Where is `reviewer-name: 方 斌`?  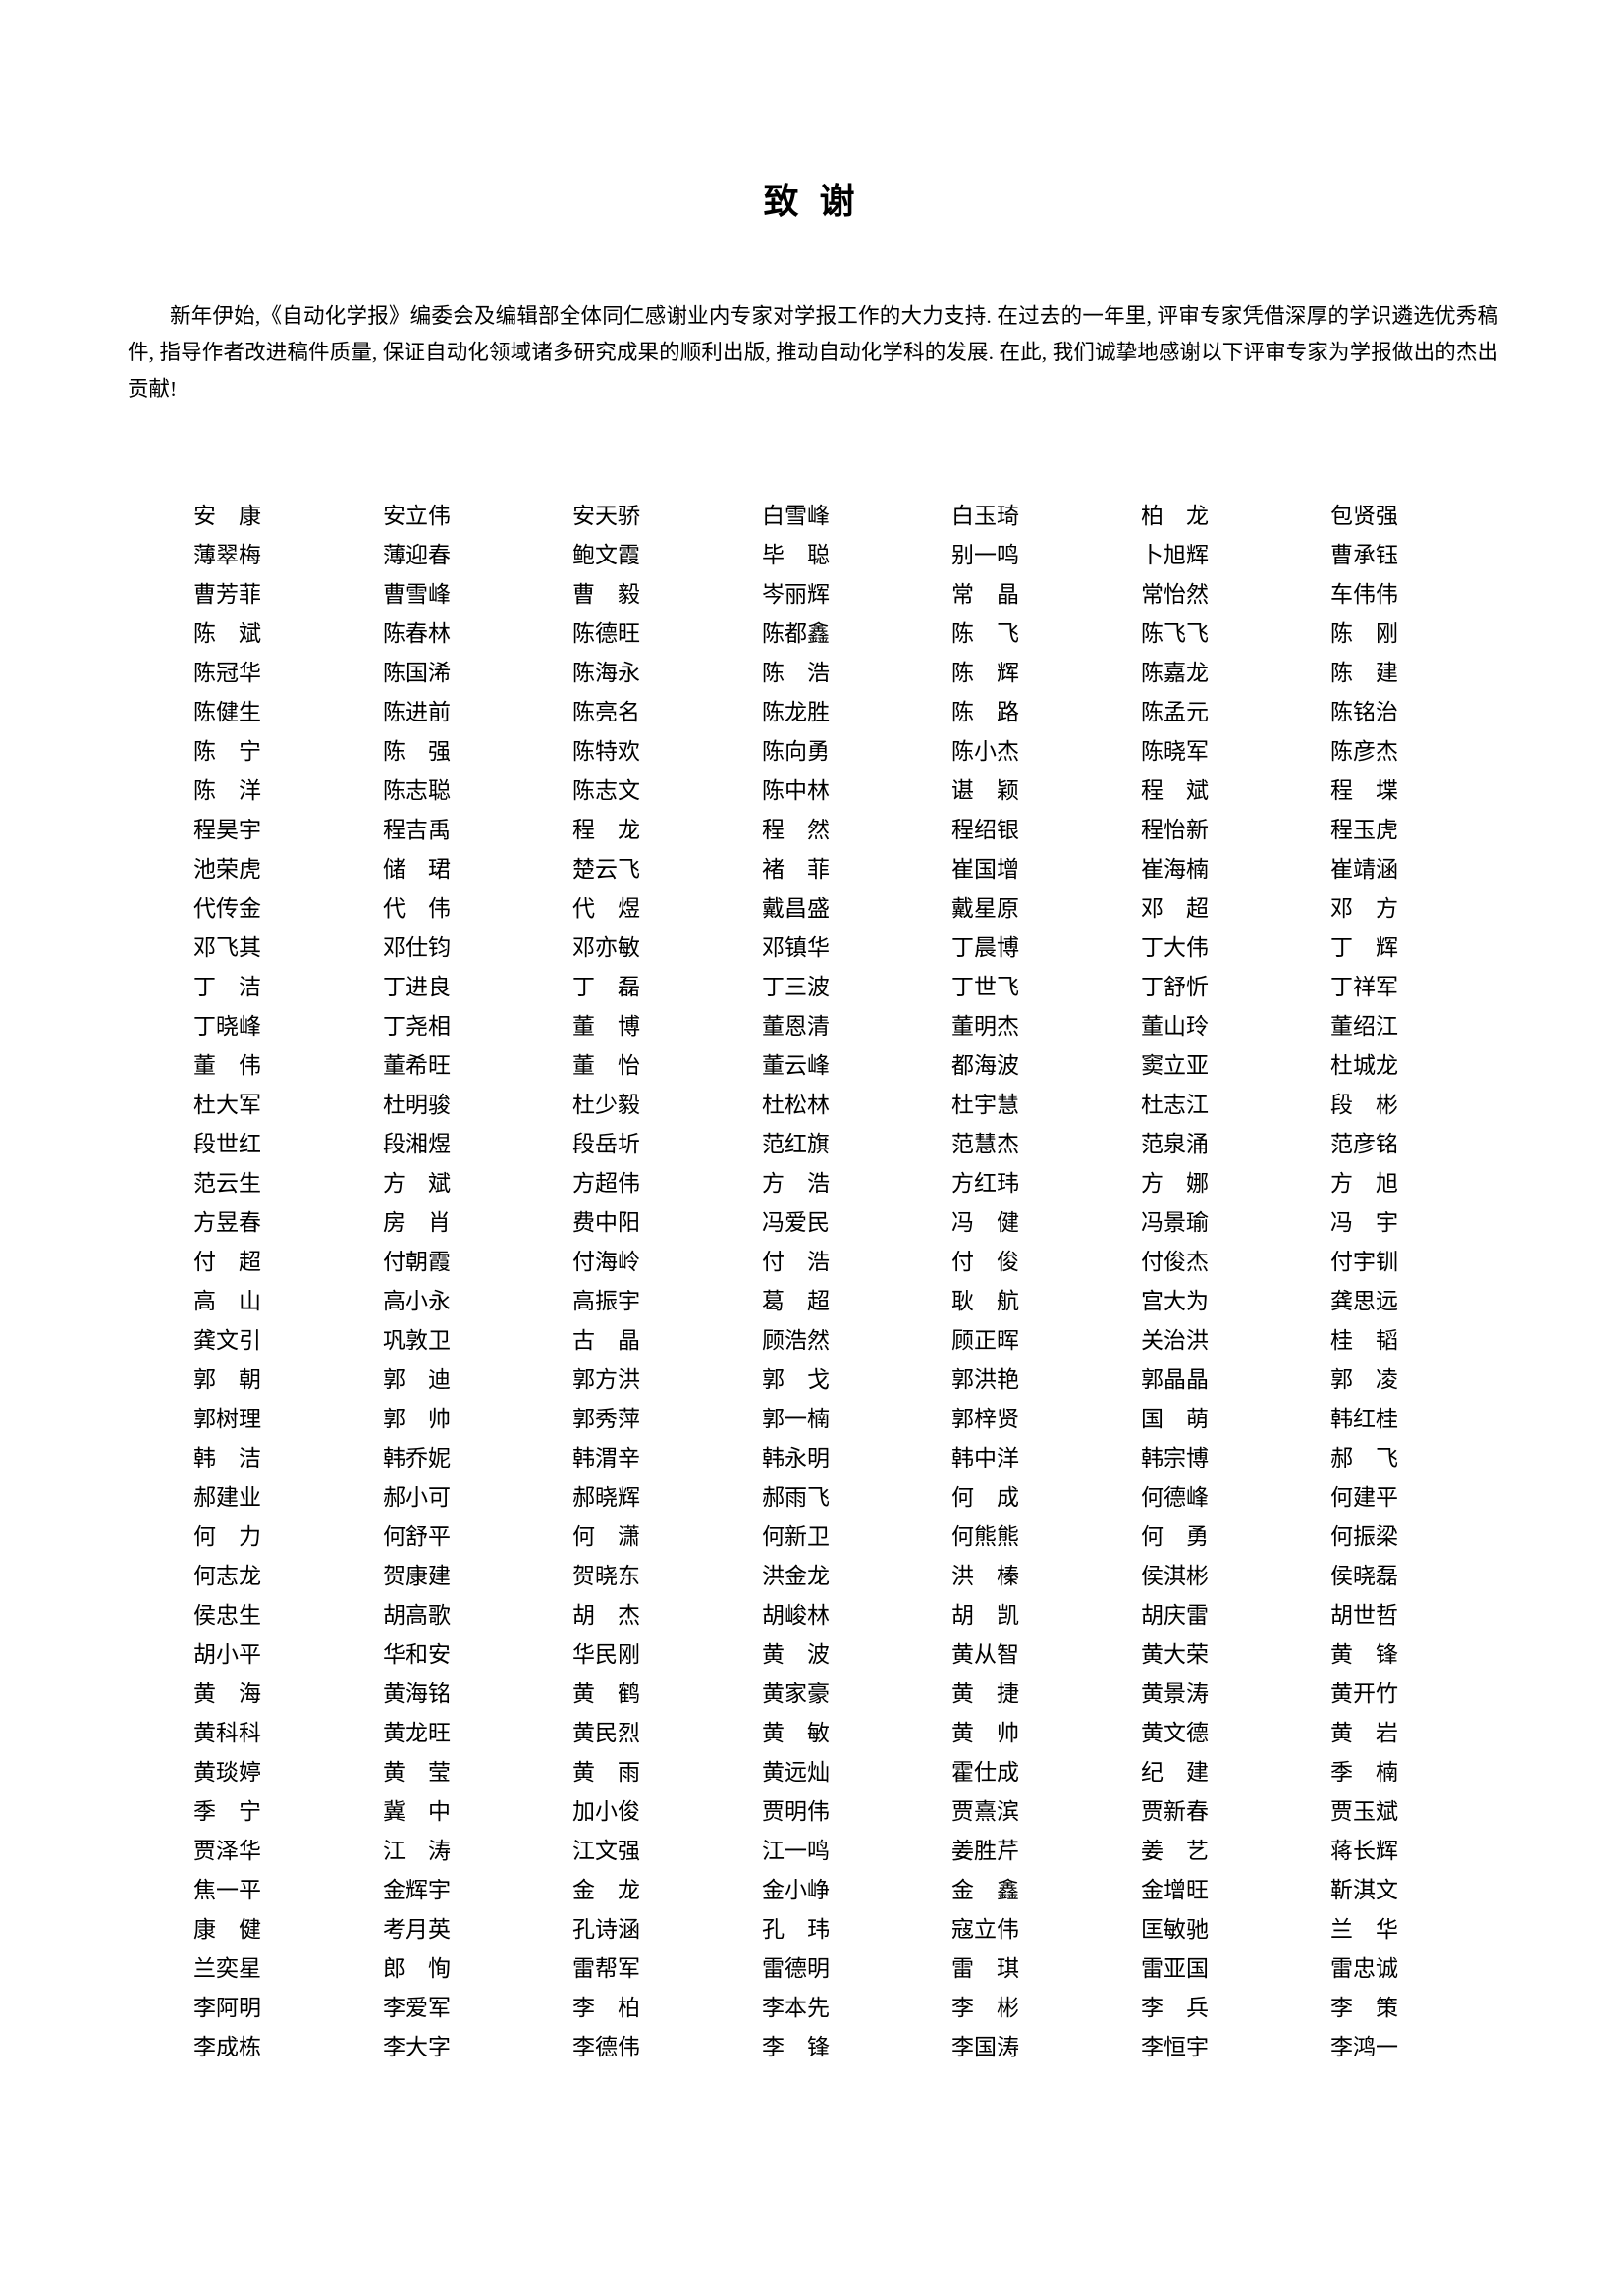
reviewer-name: 方 斌 is located at coordinates (417, 1183).